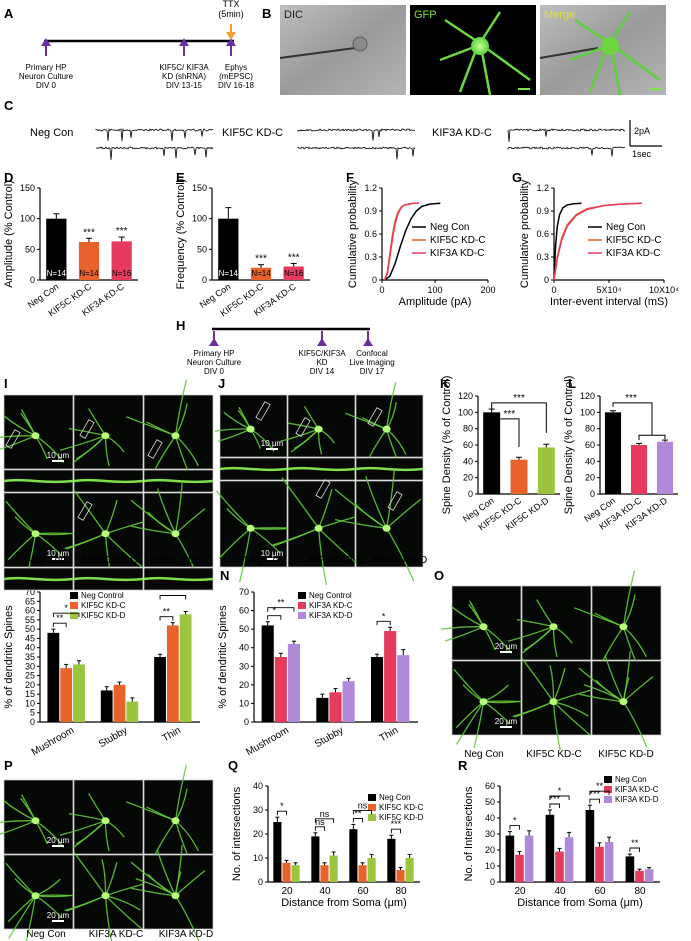 The height and width of the screenshot is (941, 691). What do you see at coordinates (395, 797) in the screenshot?
I see `legend-label: Neg Con` at bounding box center [395, 797].